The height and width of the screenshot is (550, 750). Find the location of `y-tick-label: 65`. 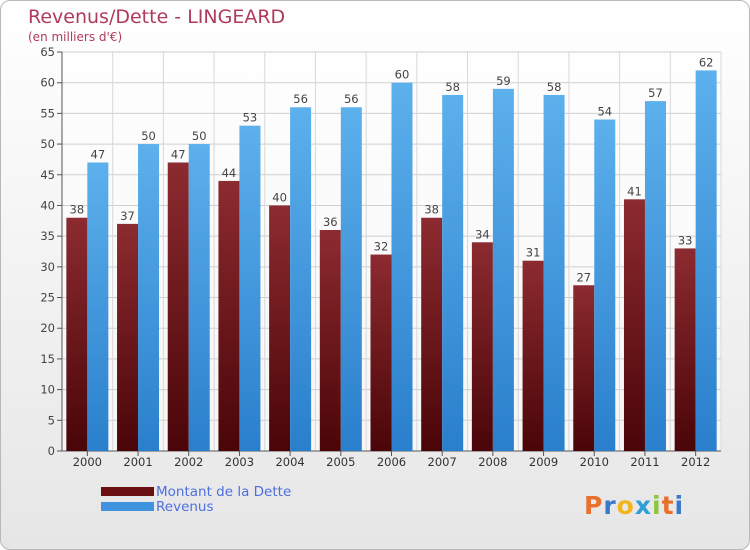

y-tick-label: 65 is located at coordinates (47, 52).